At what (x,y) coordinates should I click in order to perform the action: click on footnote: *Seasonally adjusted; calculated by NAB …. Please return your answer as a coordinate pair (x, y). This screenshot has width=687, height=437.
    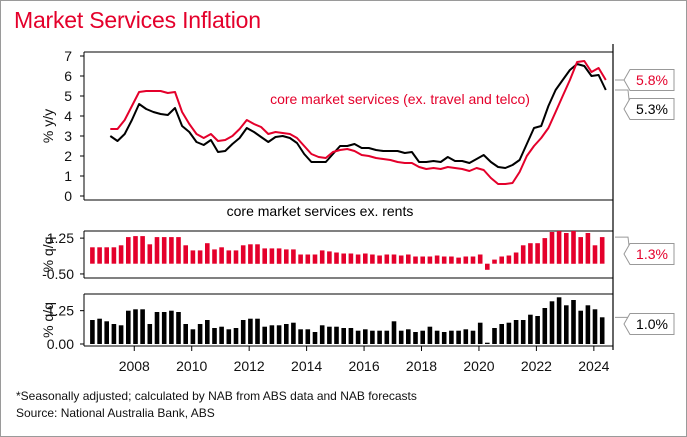
    Looking at the image, I should click on (216, 396).